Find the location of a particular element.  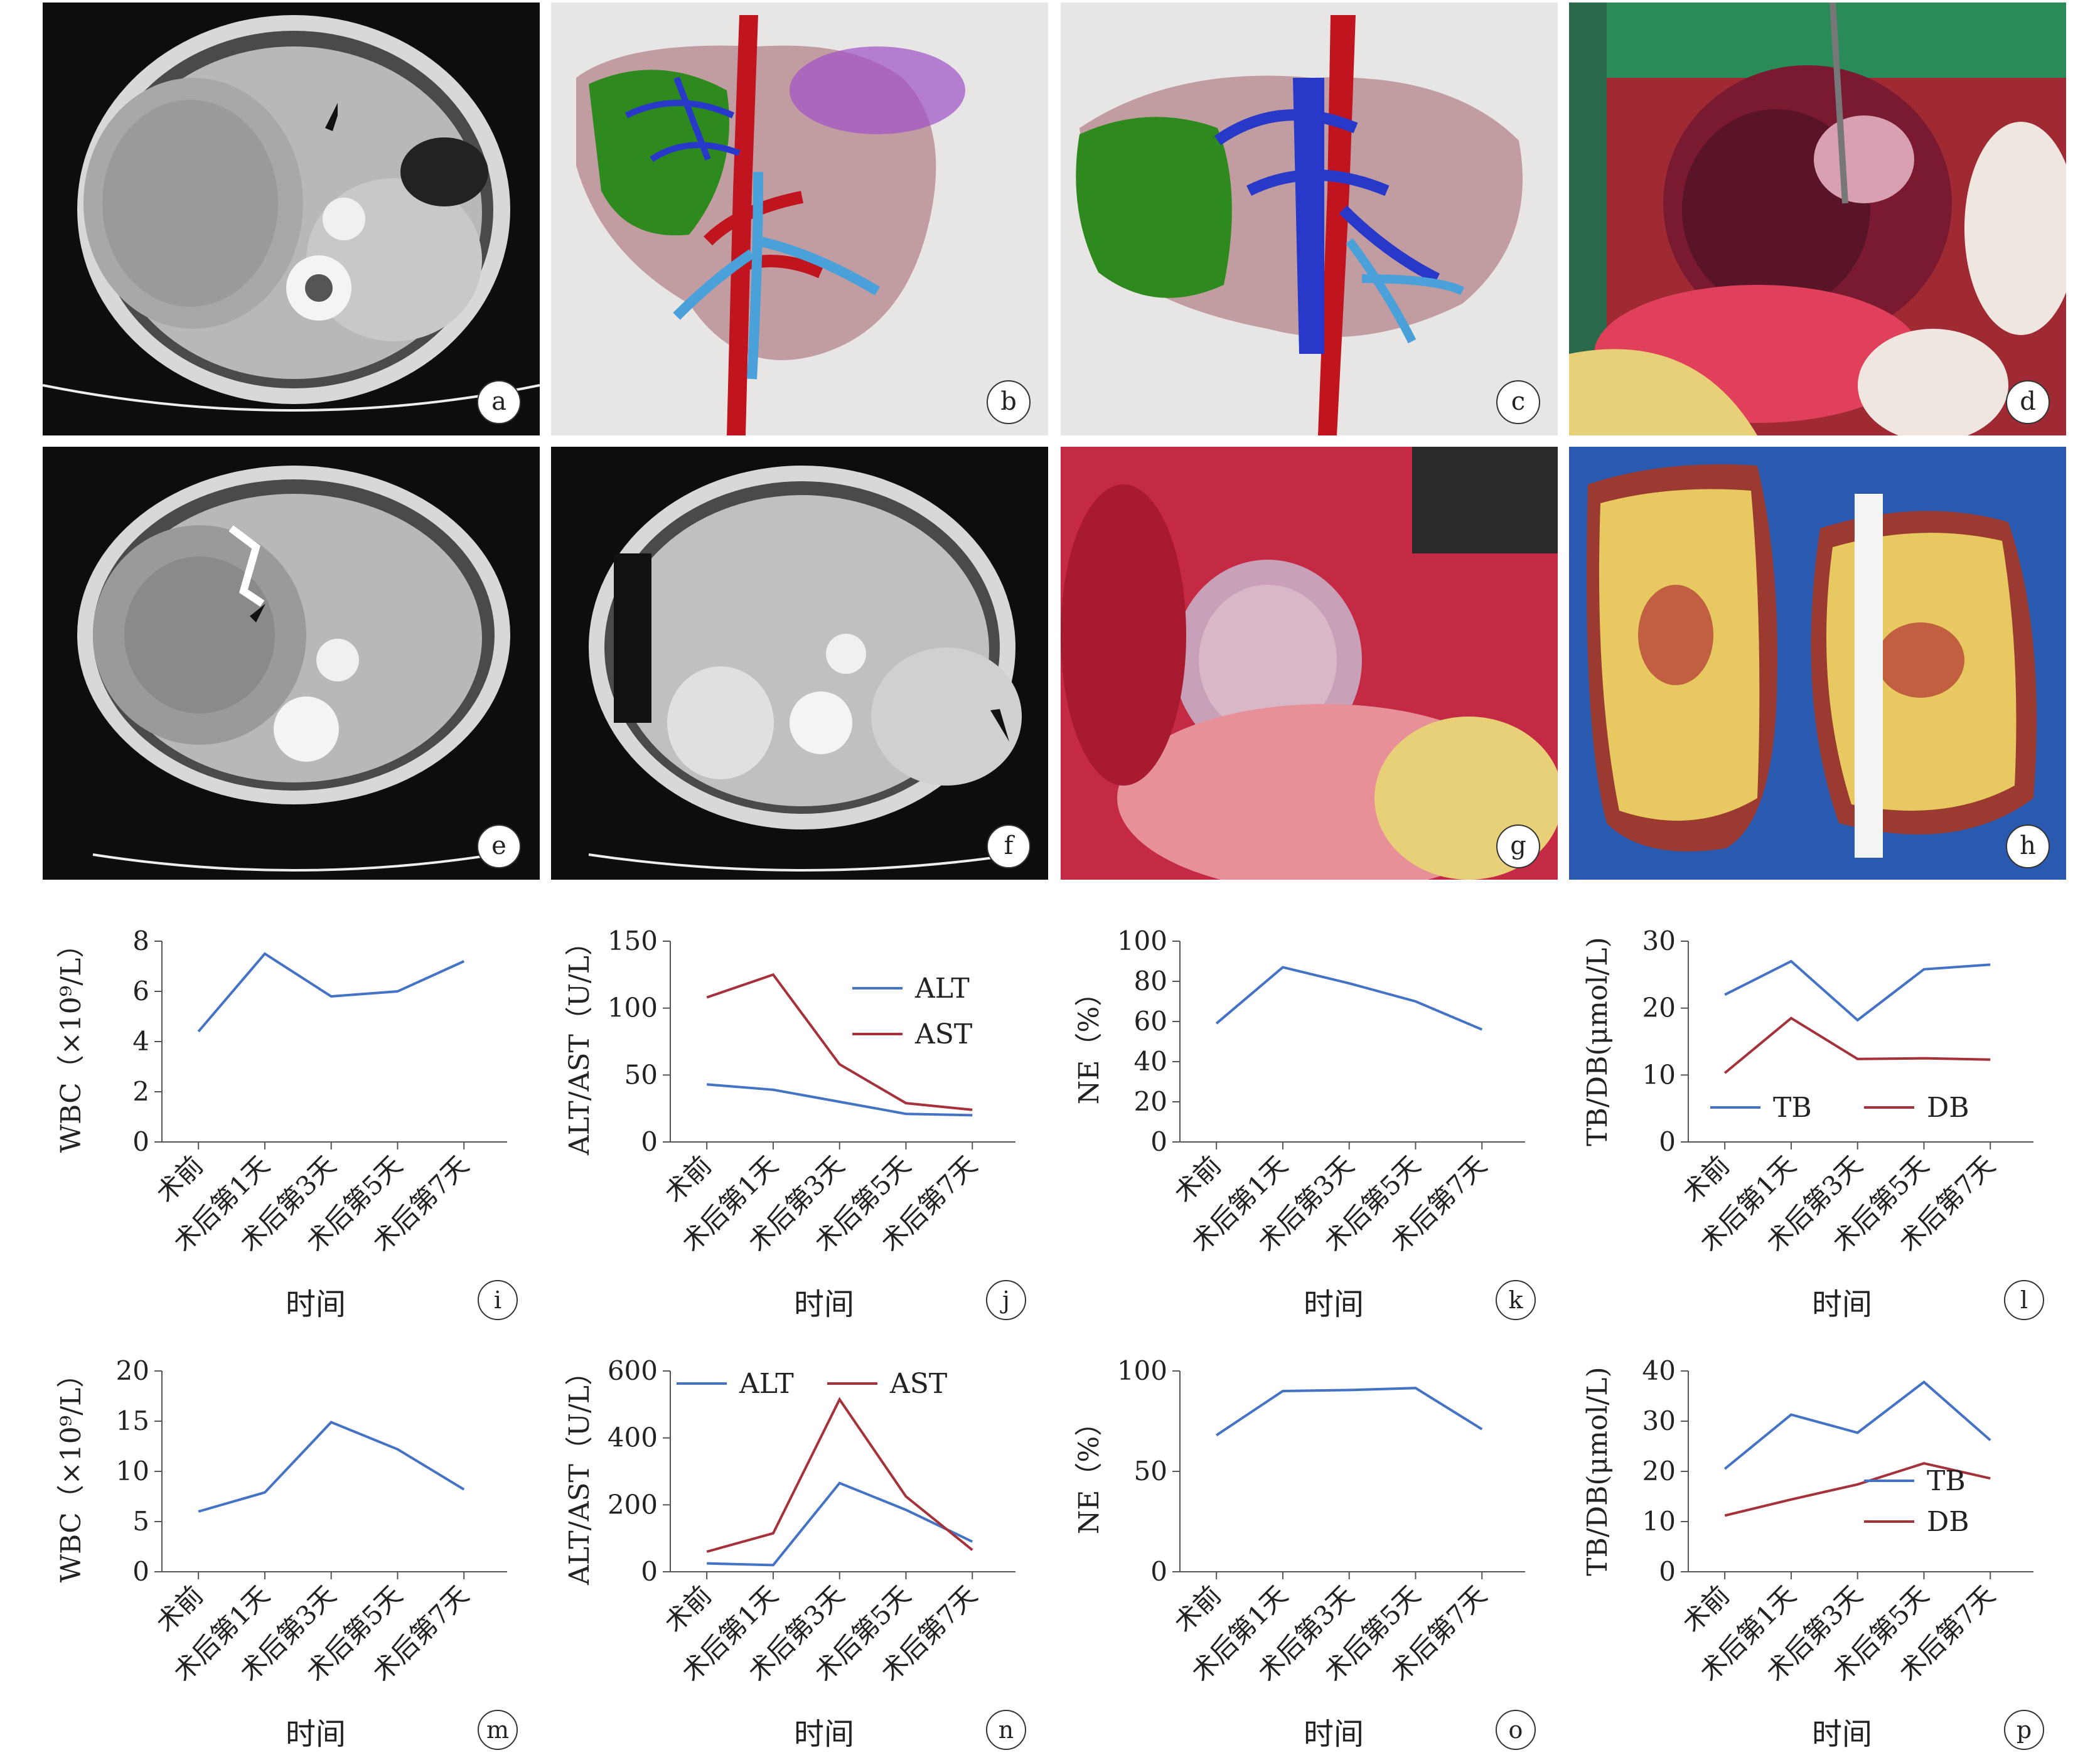

y-tick-label: 200 is located at coordinates (633, 1504).